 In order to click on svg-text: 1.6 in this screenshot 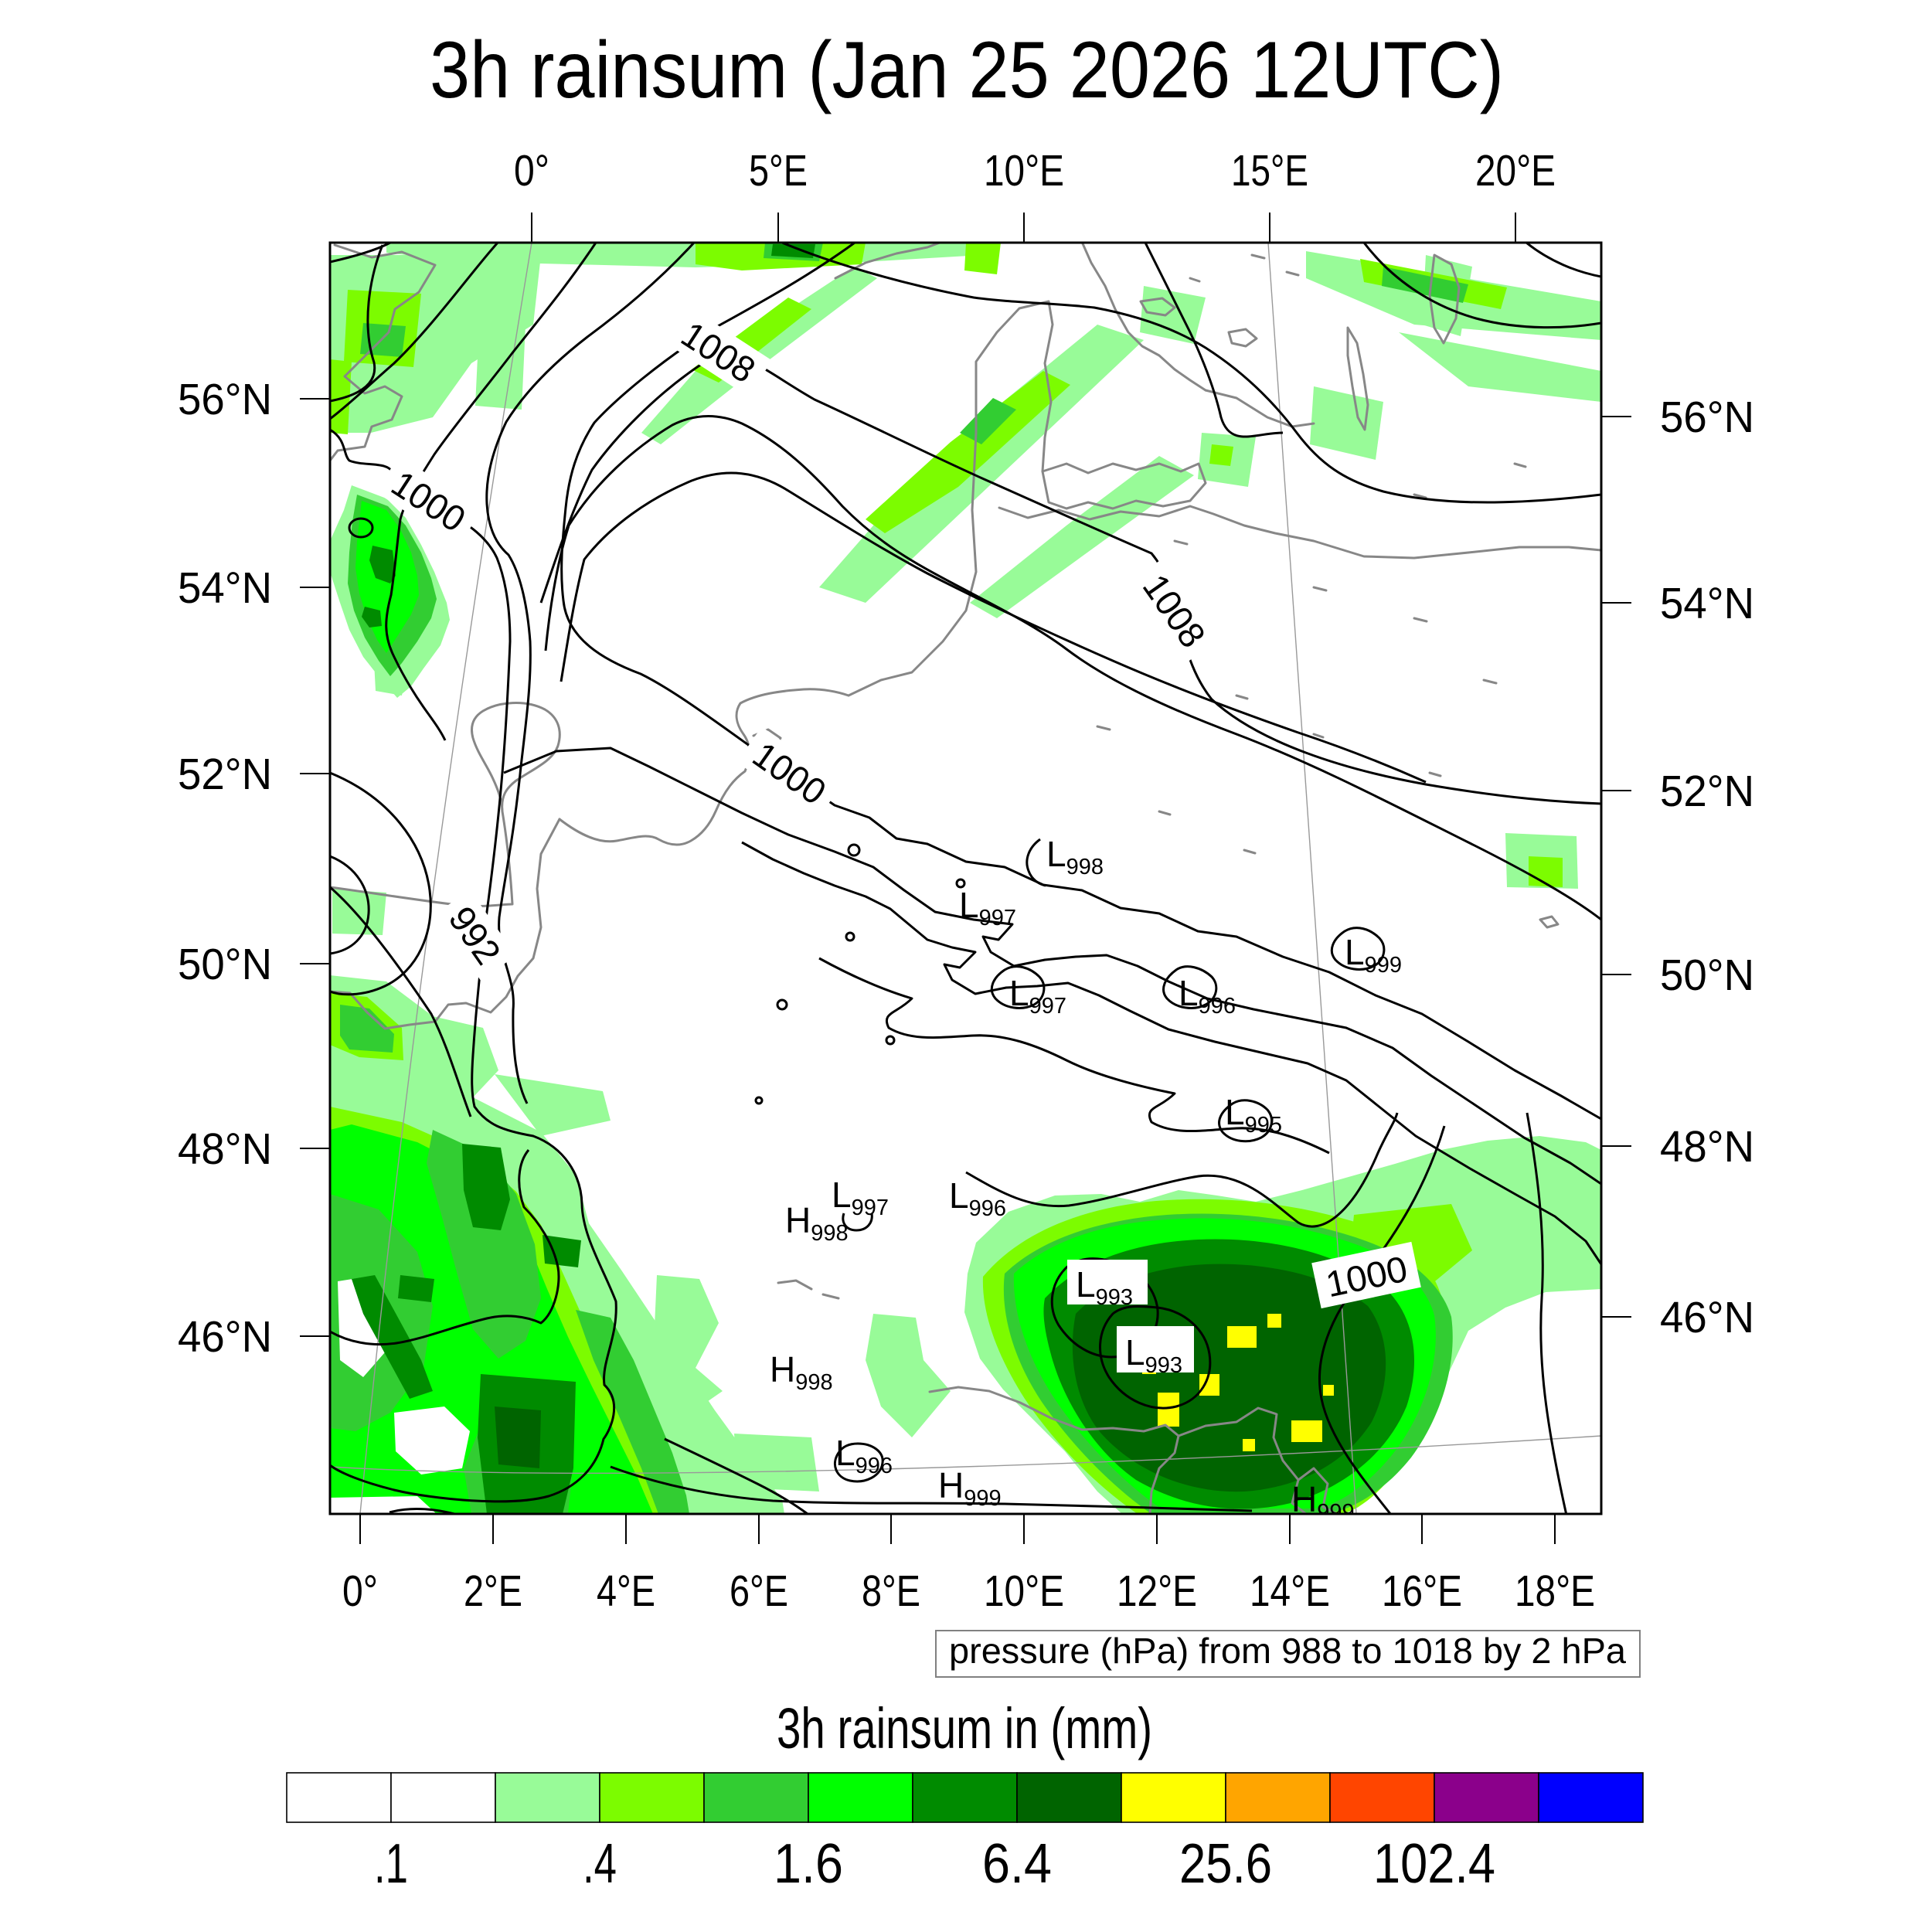, I will do `click(808, 1864)`.